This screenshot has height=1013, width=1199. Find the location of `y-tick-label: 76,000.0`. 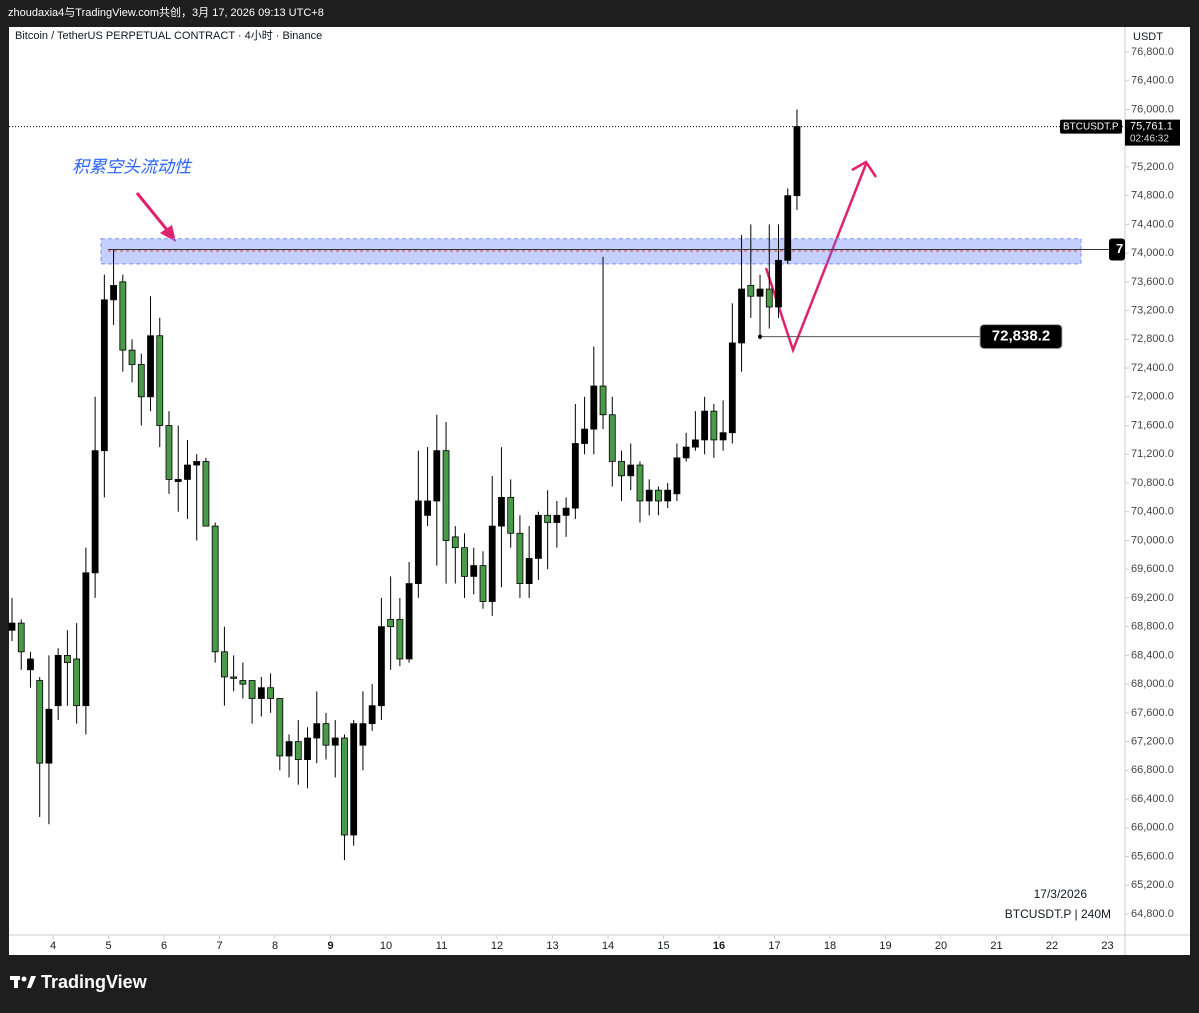

y-tick-label: 76,000.0 is located at coordinates (1152, 109).